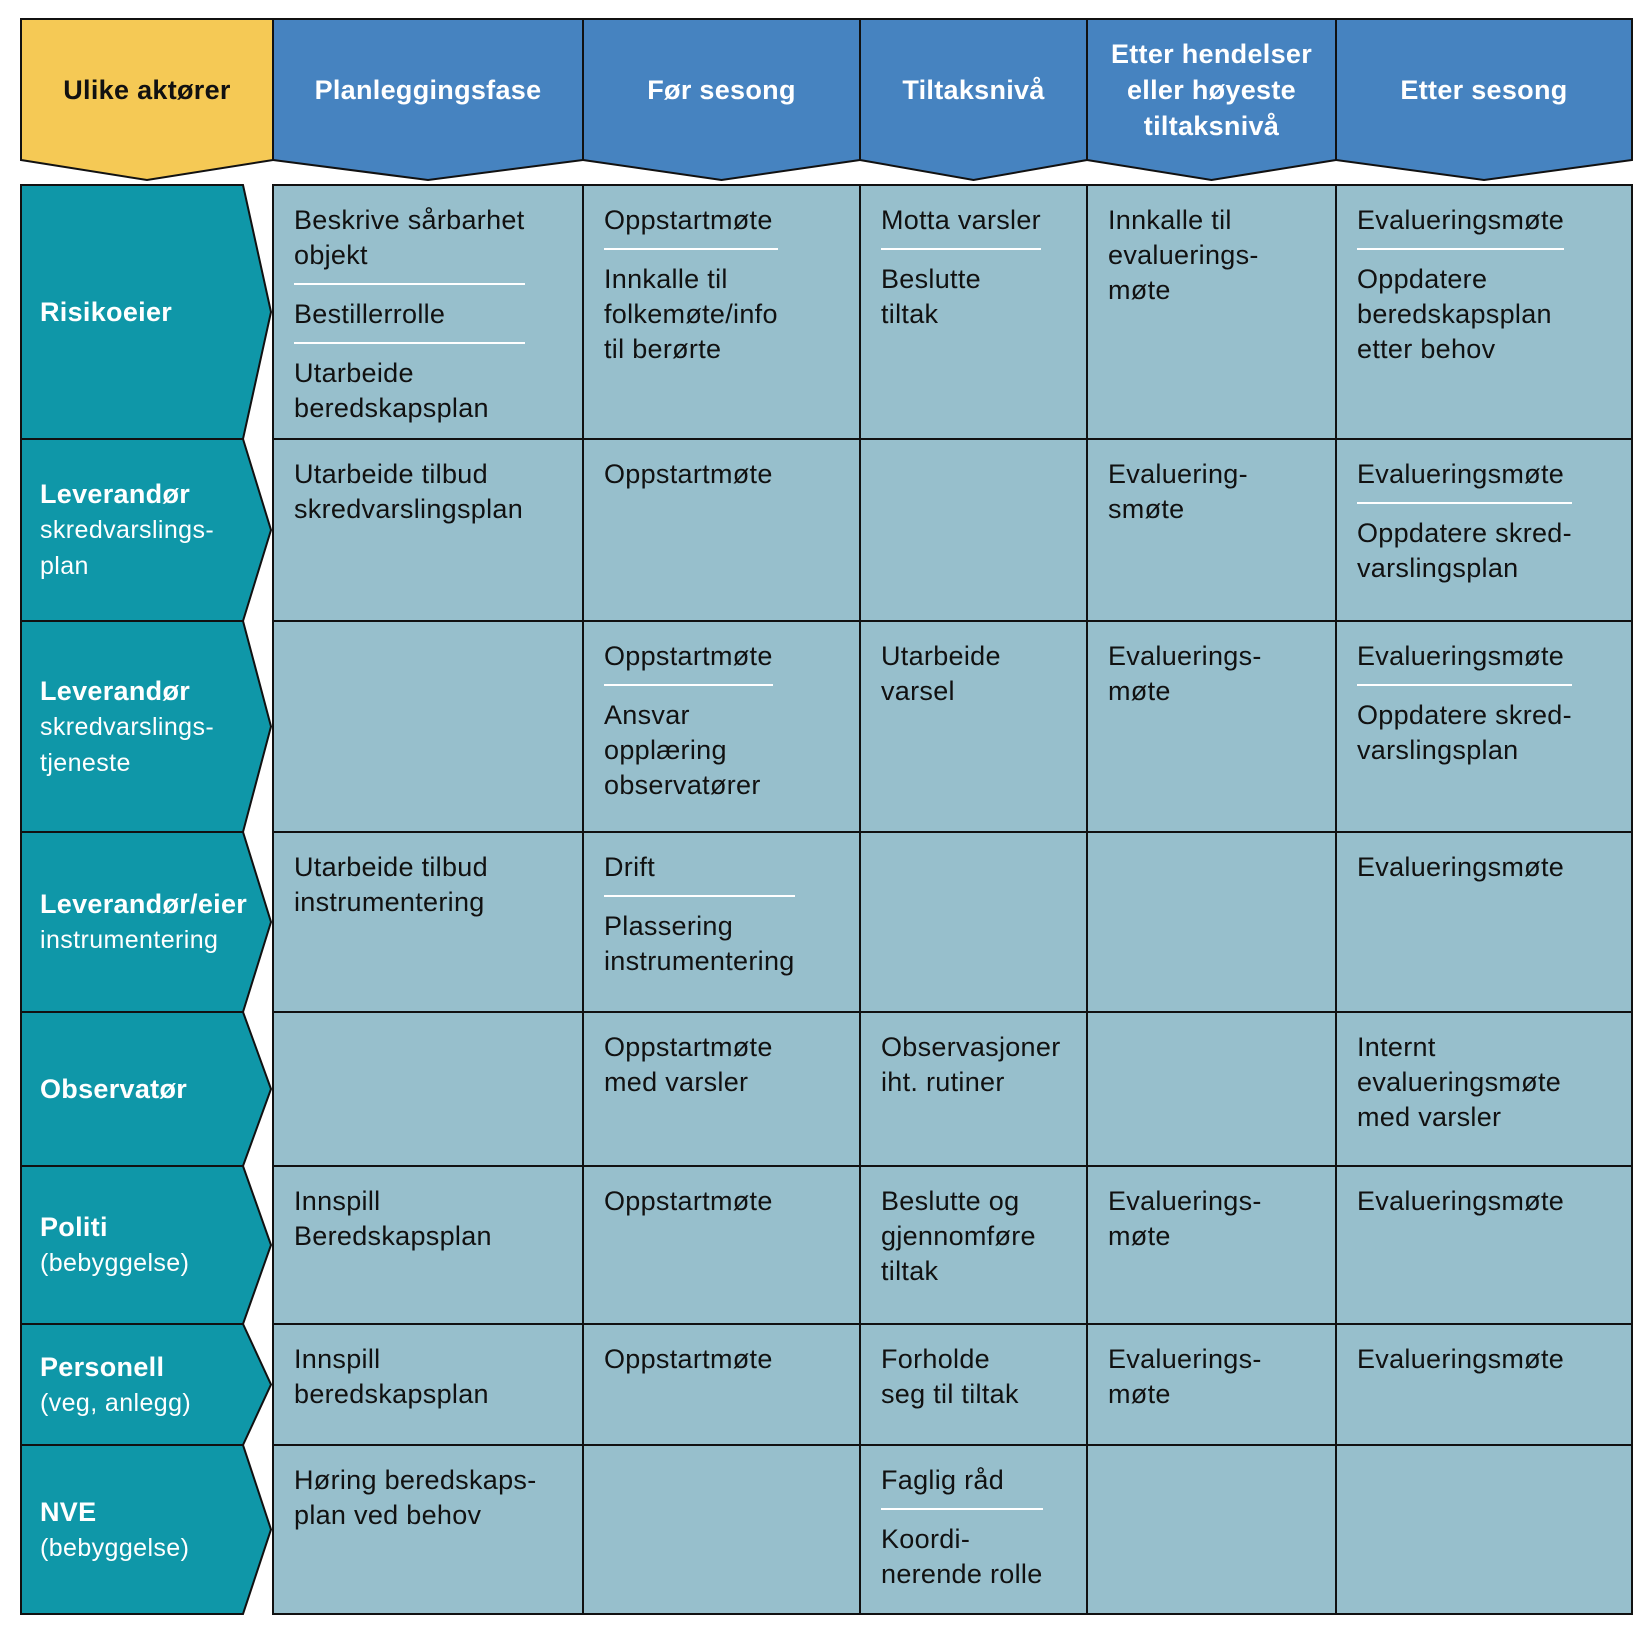 The image size is (1650, 1633). What do you see at coordinates (428, 922) in the screenshot?
I see `matrix-cell: Utarbeide tilbud instrumentering` at bounding box center [428, 922].